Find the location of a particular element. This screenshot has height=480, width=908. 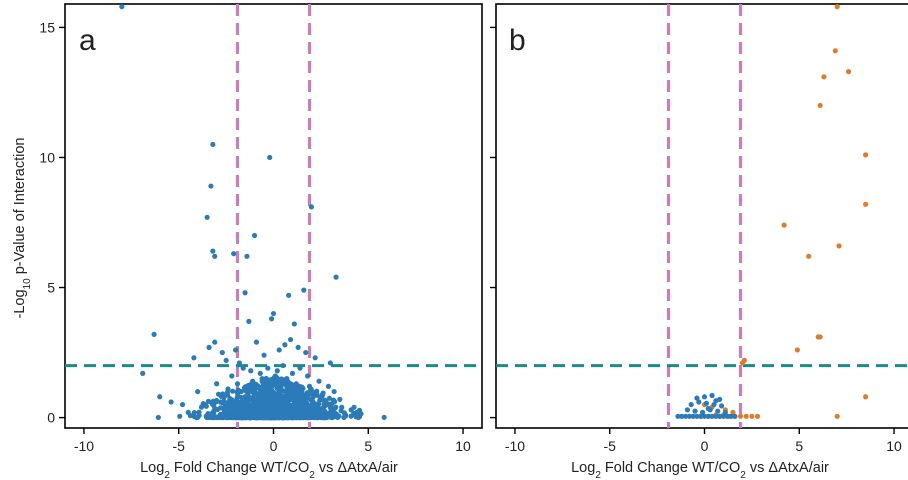

panel-a-x-tick-label: -10 is located at coordinates (84, 446).